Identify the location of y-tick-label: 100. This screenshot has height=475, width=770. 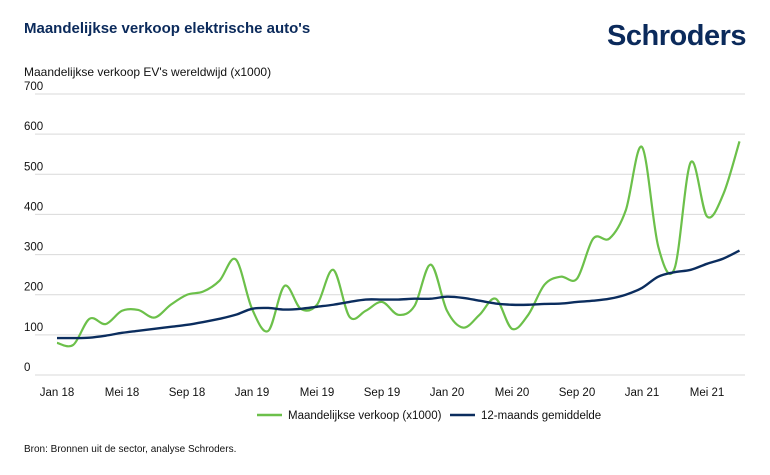
(33, 328).